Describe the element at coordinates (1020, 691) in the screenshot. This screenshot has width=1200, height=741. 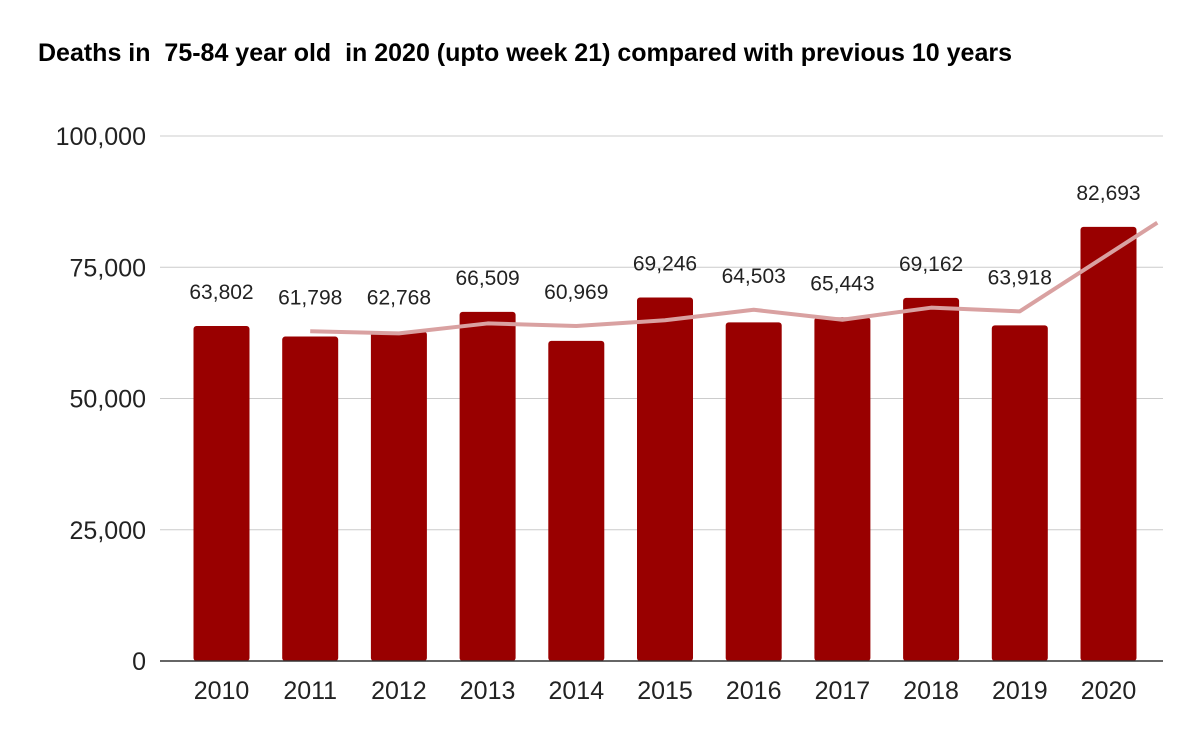
I see `x-tick-label: 2019` at that location.